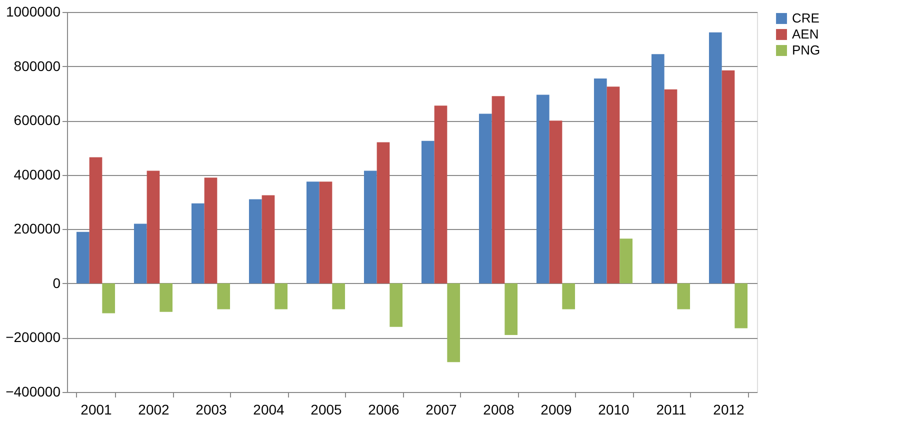 This screenshot has width=909, height=440. I want to click on x-tick-label: 2009, so click(556, 410).